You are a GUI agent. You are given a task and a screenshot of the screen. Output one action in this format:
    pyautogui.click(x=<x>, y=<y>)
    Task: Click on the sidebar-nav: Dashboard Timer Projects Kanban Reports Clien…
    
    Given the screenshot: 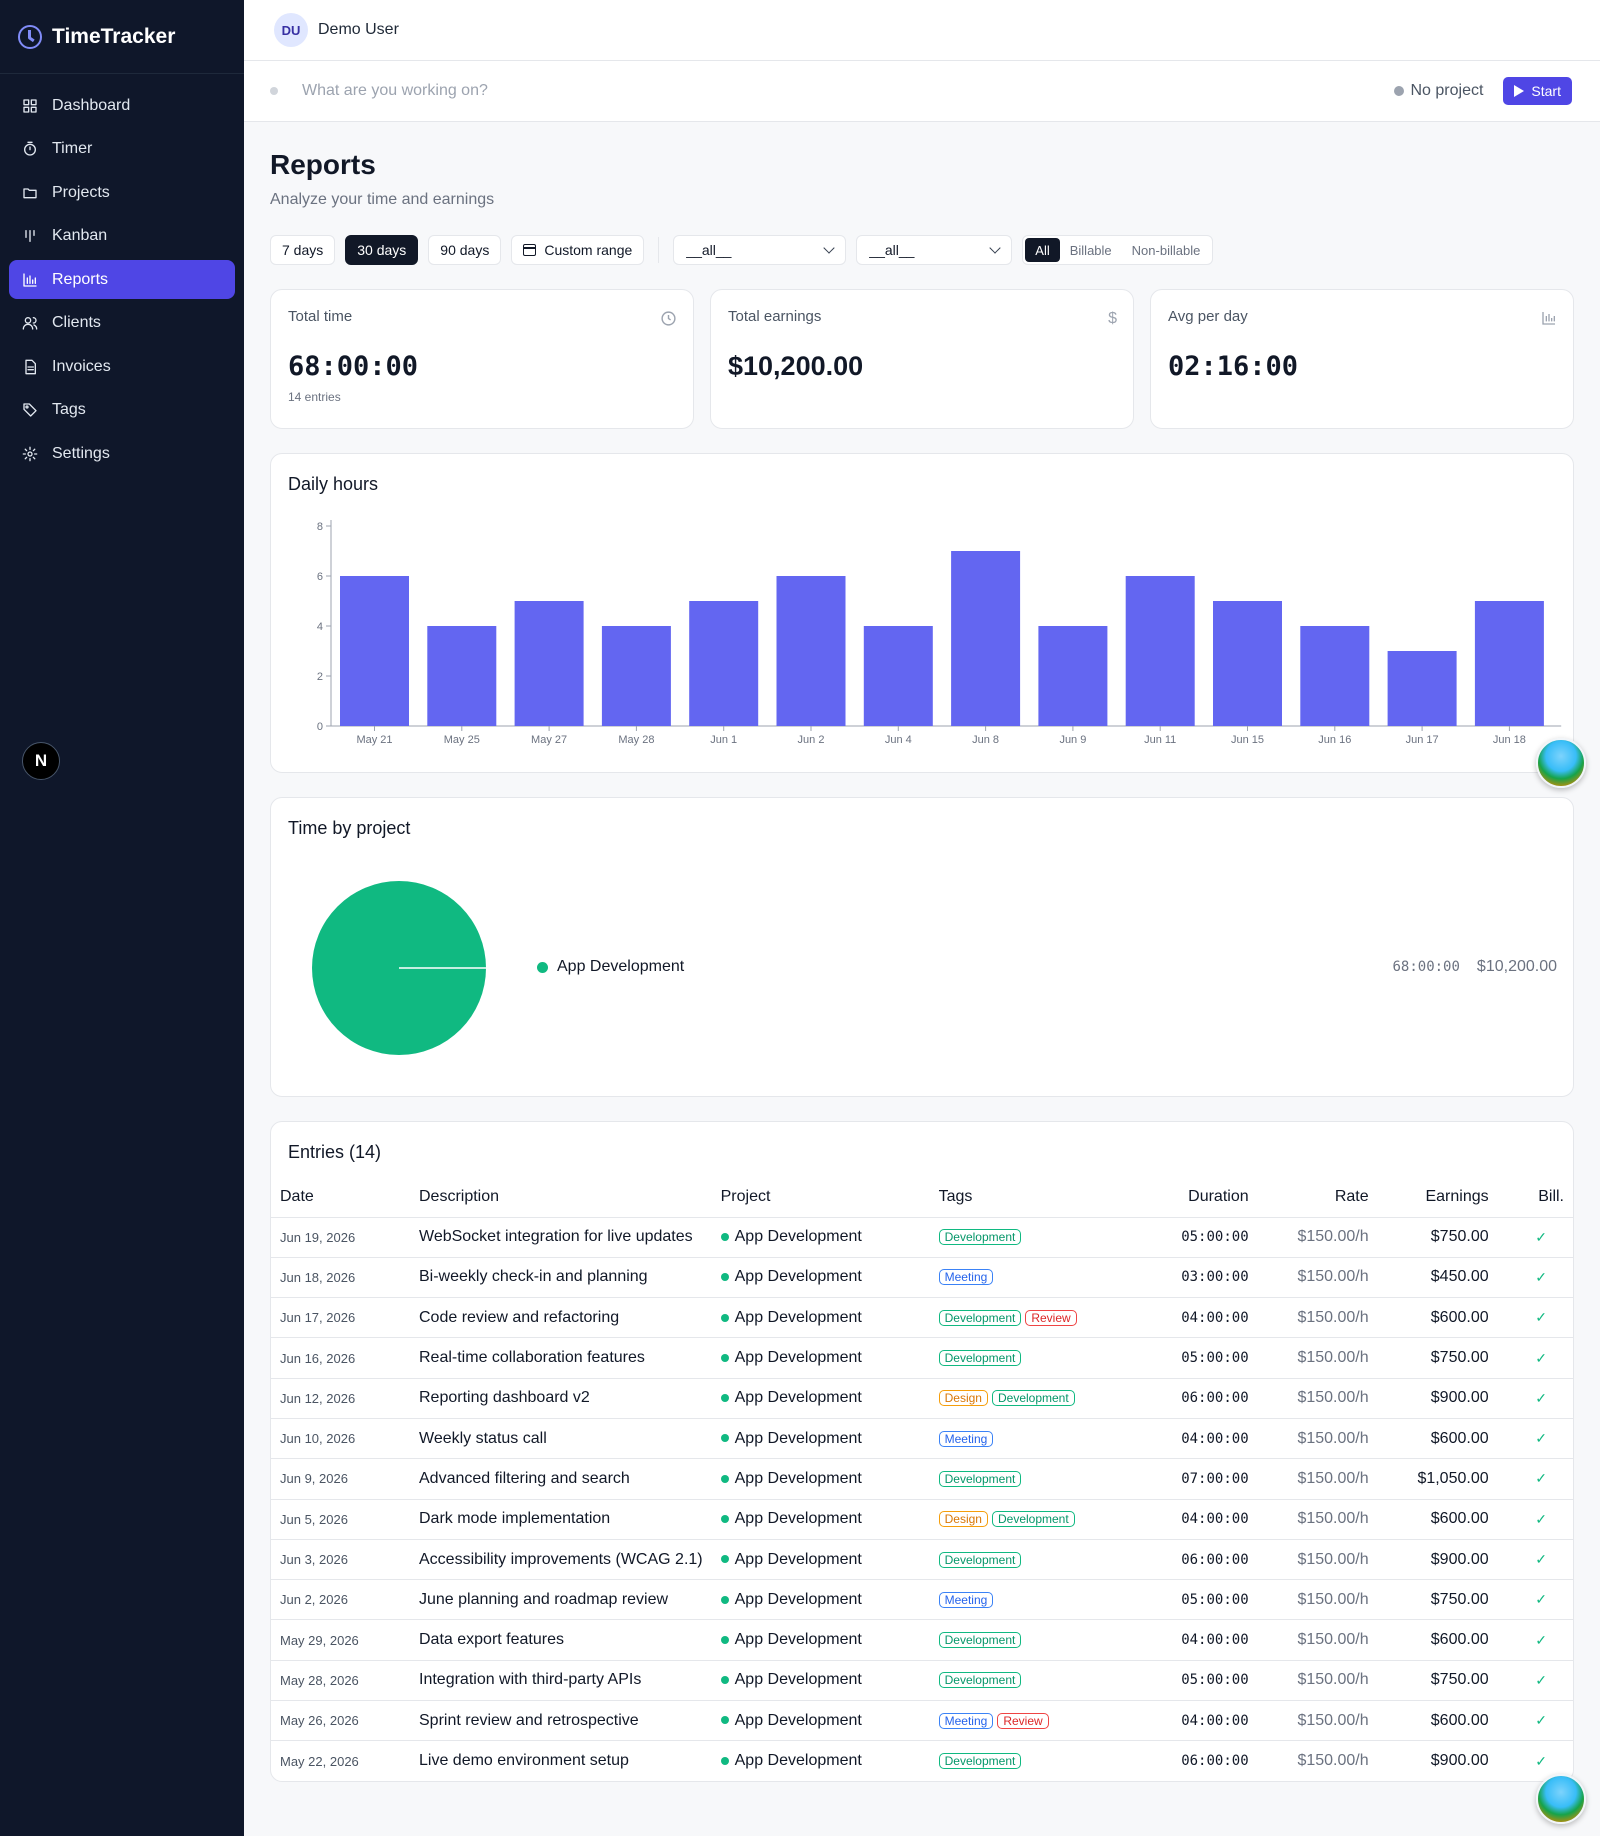 What is the action you would take?
    pyautogui.click(x=122, y=282)
    